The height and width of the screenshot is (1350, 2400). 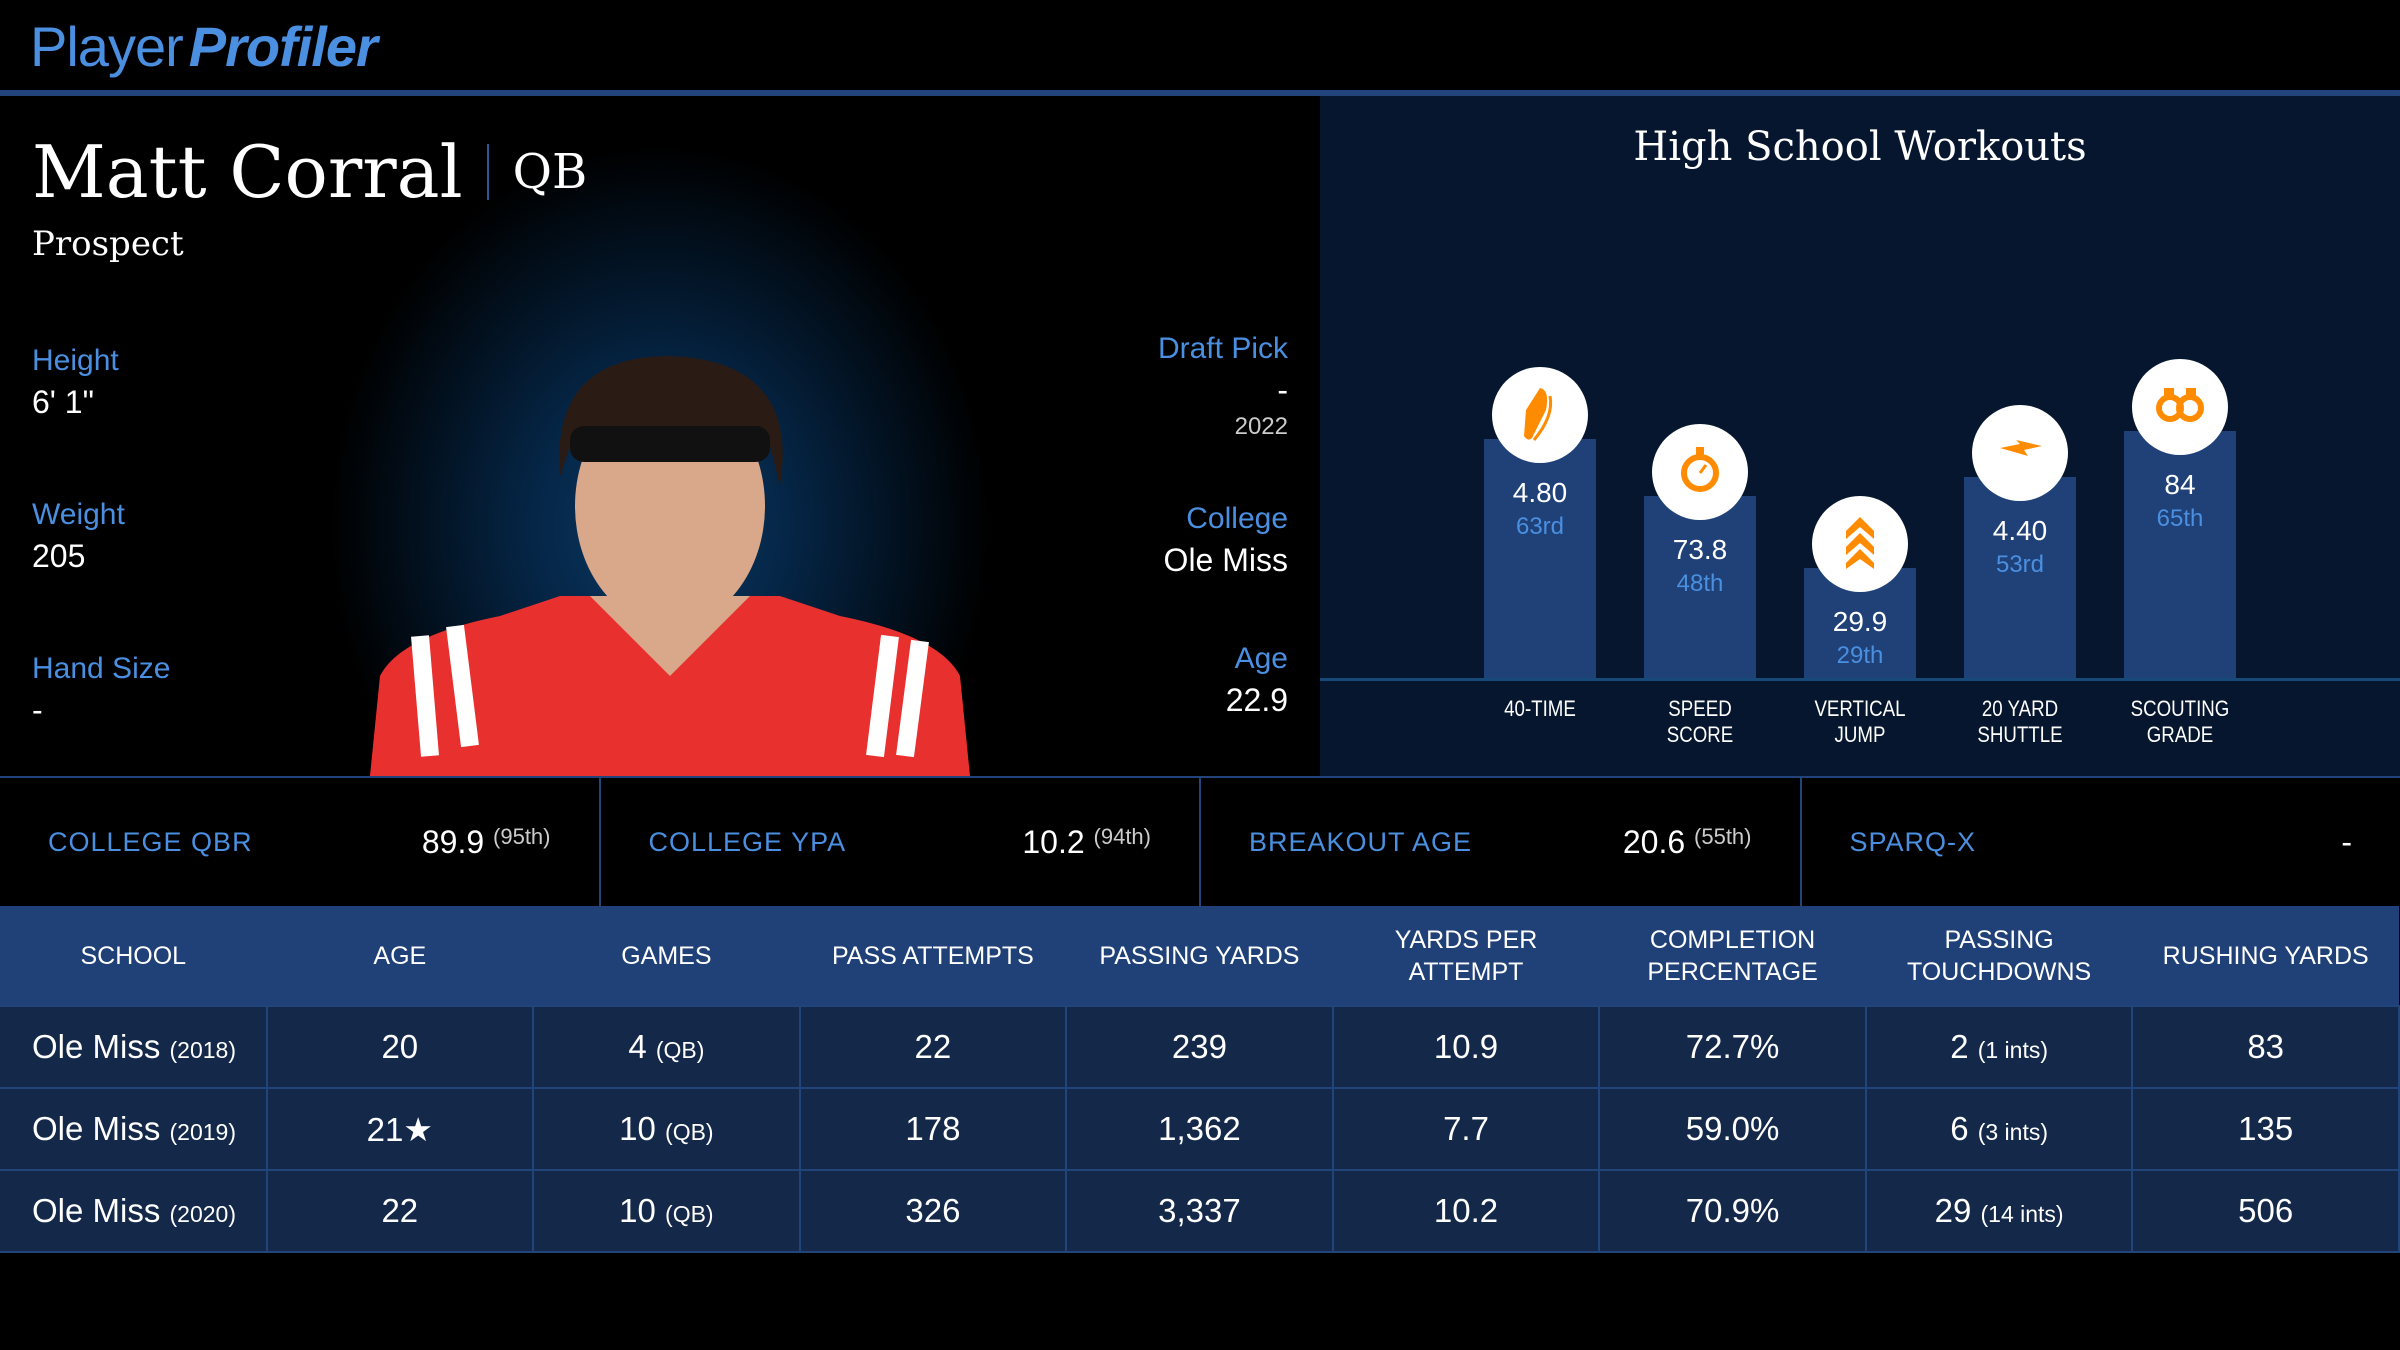 I want to click on column-header: GAMES, so click(x=666, y=956).